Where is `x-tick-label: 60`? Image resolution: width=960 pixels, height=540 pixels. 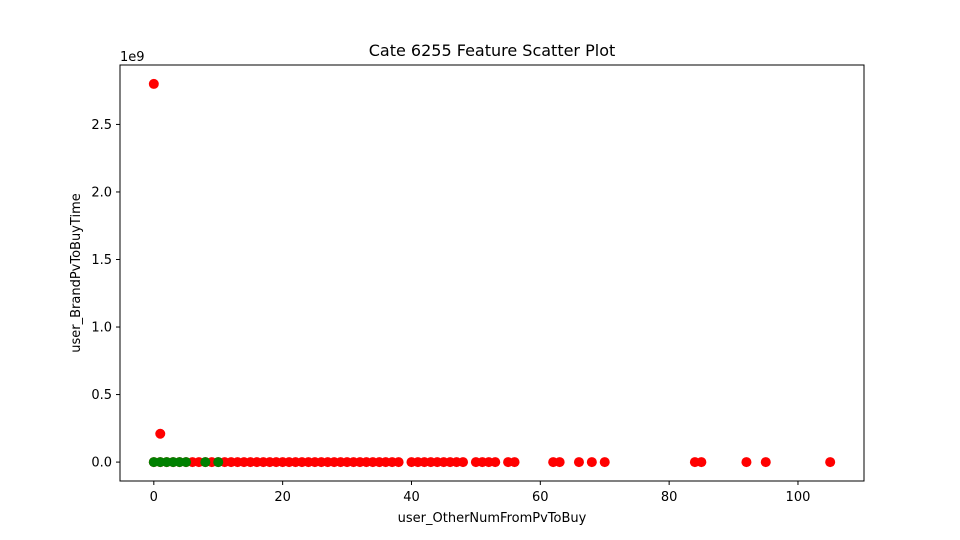
x-tick-label: 60 is located at coordinates (540, 497).